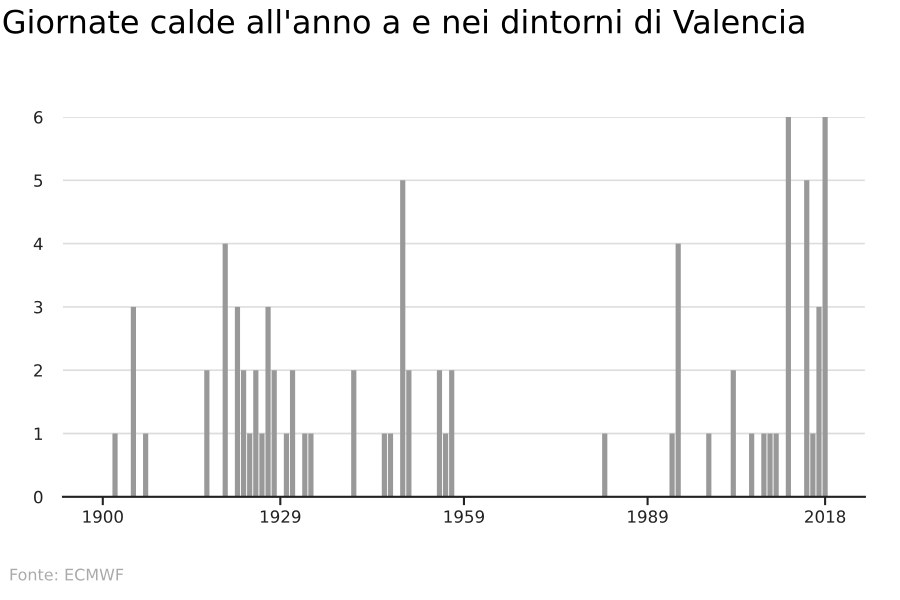 The height and width of the screenshot is (600, 900). What do you see at coordinates (648, 516) in the screenshot?
I see `x-tick-label: 1989` at bounding box center [648, 516].